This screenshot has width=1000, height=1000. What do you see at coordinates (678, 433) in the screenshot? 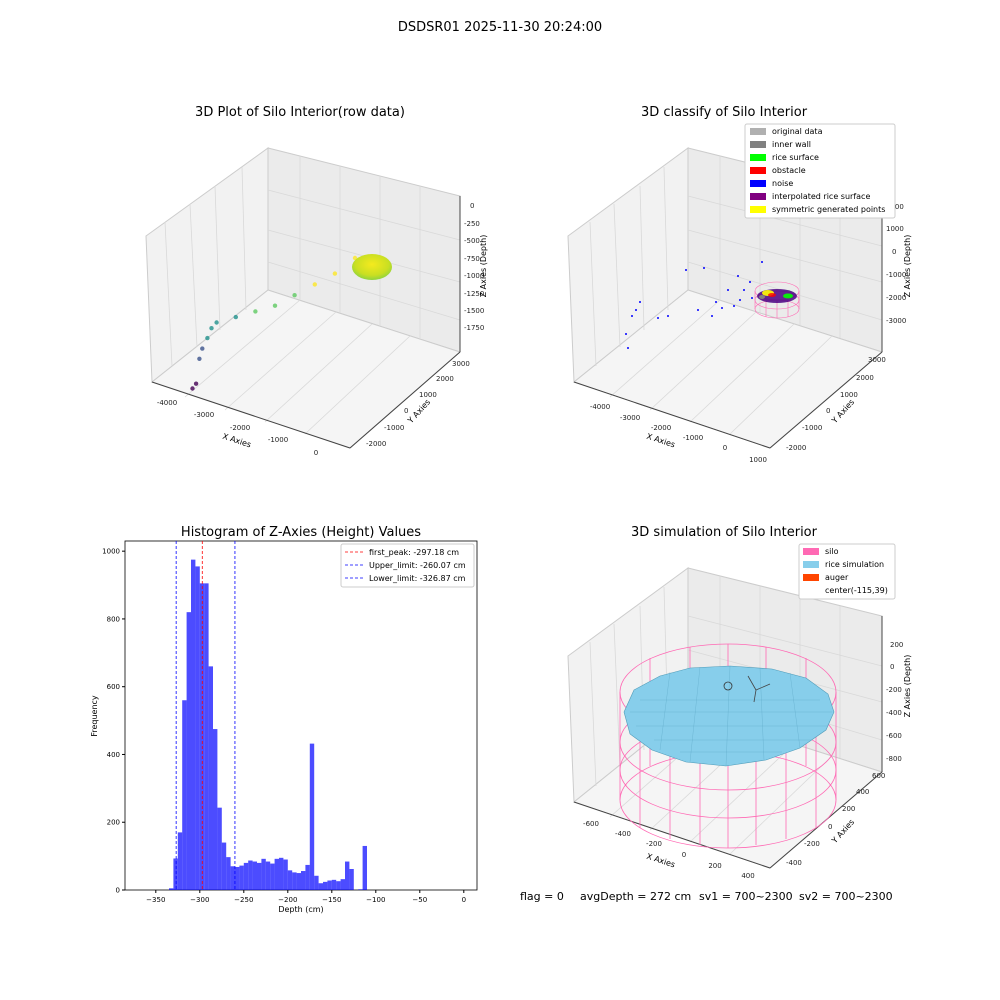
I see `panel2-x-ticks: -4000 -3000 -2000 -1000 0 1000` at bounding box center [678, 433].